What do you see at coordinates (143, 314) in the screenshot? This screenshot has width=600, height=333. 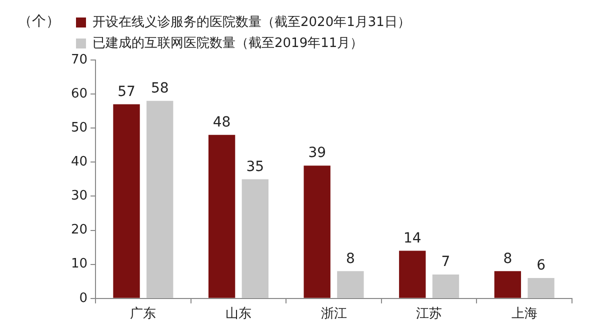 I see `x-tick-label: 广东` at bounding box center [143, 314].